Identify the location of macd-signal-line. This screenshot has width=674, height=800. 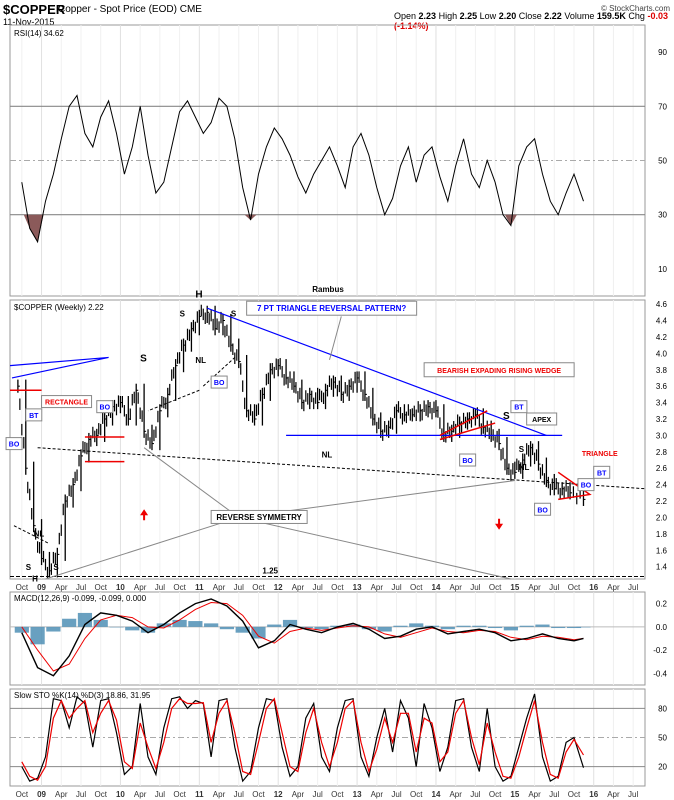
(302, 636).